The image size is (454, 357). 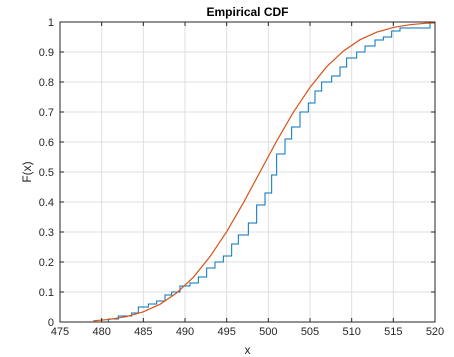 What do you see at coordinates (226, 332) in the screenshot?
I see `x-tick-label: 495` at bounding box center [226, 332].